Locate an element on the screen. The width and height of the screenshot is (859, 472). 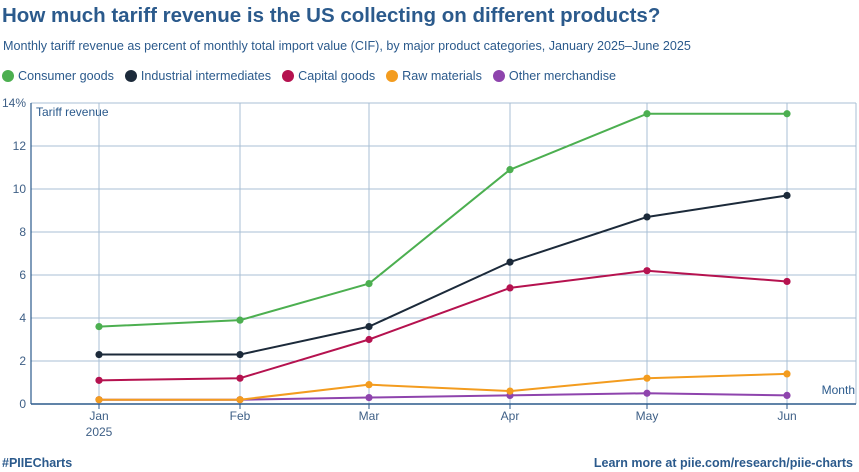
x-tick-label: May is located at coordinates (647, 416).